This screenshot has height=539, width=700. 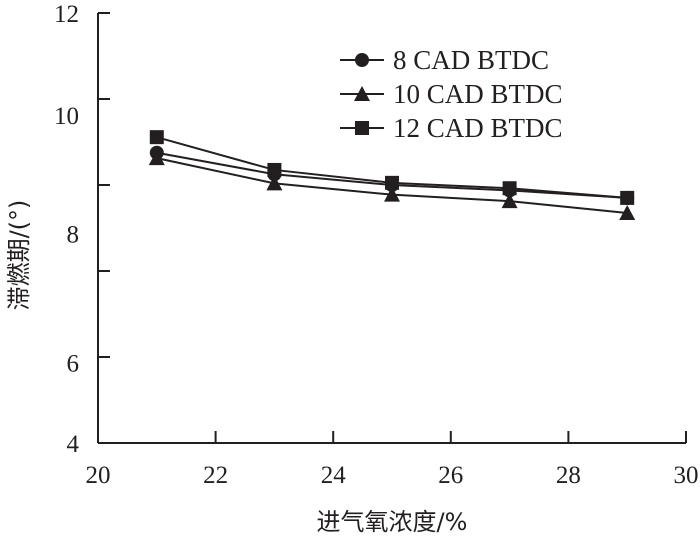 What do you see at coordinates (98, 475) in the screenshot?
I see `x-tick-label: 20` at bounding box center [98, 475].